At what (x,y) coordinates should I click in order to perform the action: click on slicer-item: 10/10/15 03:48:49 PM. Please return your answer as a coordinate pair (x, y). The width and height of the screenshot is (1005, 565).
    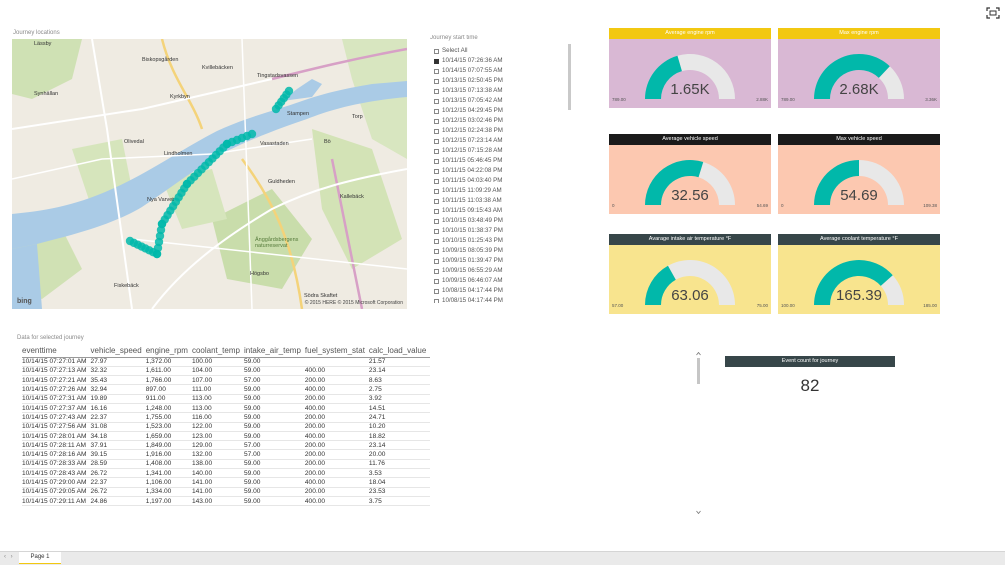
    Looking at the image, I should click on (497, 221).